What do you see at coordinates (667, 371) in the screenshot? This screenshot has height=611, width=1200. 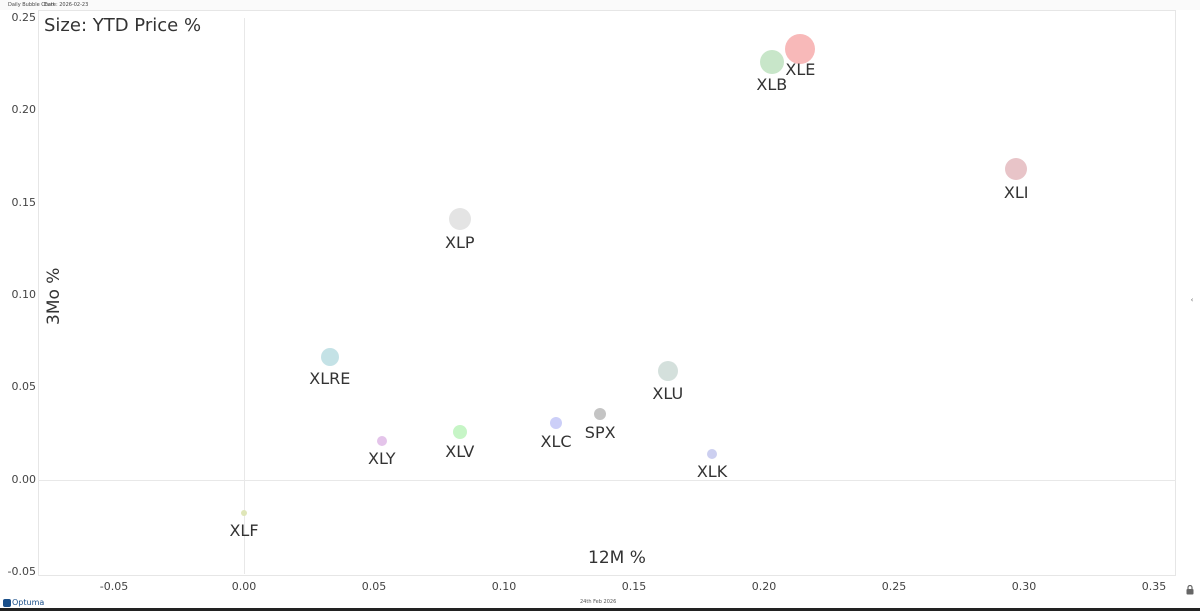 I see `bubble-xlu` at bounding box center [667, 371].